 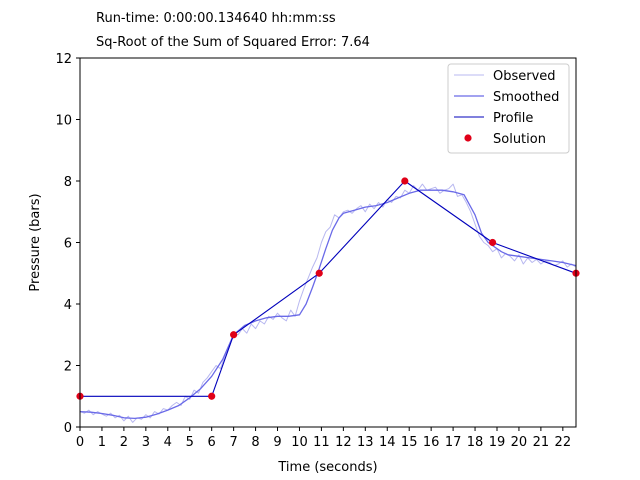 I want to click on x-tick-label: 22, so click(x=563, y=442).